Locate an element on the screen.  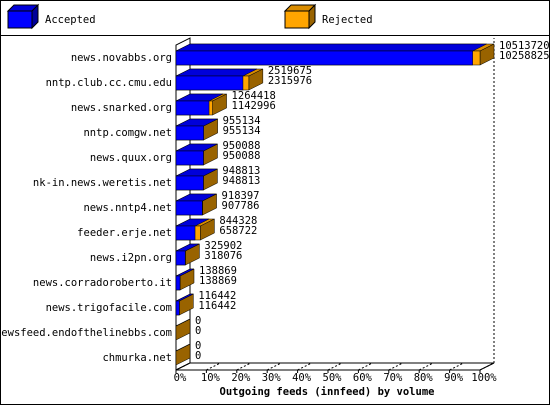
axis-floor is located at coordinates (335, 366).